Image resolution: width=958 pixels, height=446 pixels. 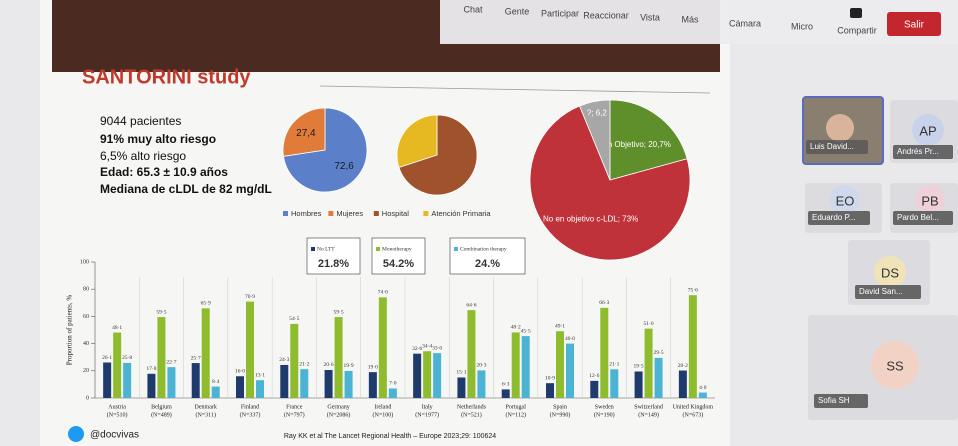 What do you see at coordinates (802, 26) in the screenshot?
I see `toolbar-button: Micro` at bounding box center [802, 26].